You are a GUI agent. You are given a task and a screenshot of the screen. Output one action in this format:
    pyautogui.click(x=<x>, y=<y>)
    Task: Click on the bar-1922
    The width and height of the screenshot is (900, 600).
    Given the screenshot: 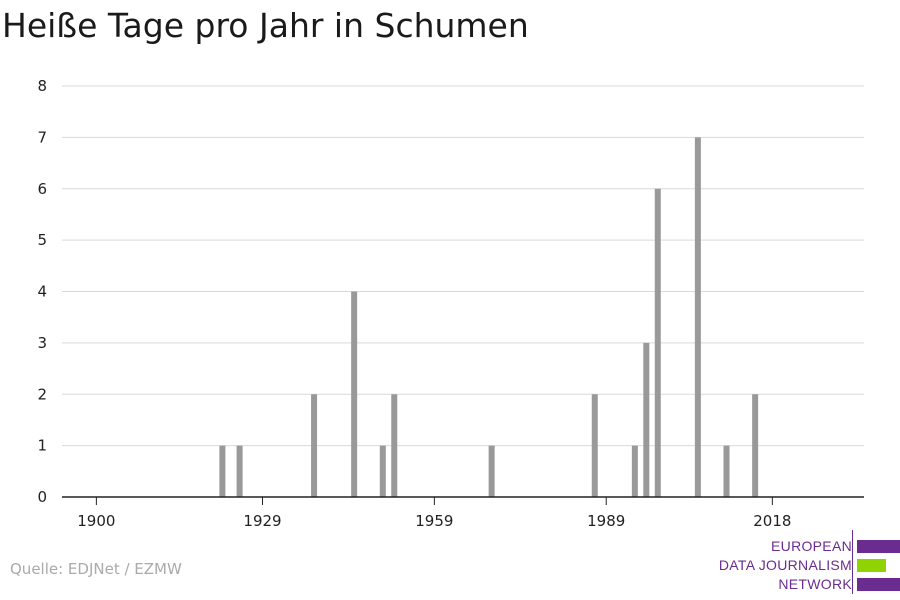 What is the action you would take?
    pyautogui.click(x=222, y=471)
    